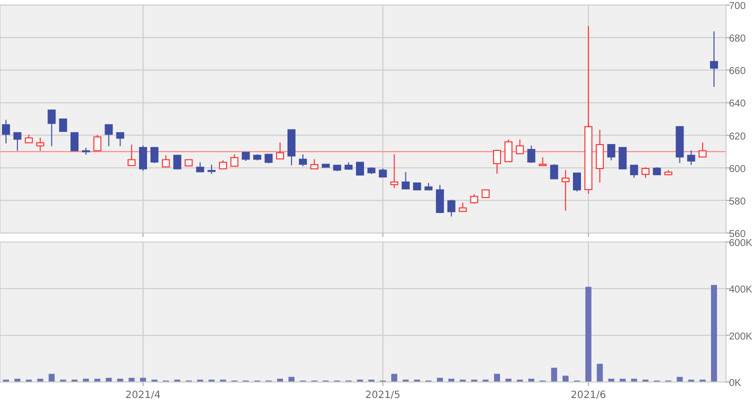  Describe the element at coordinates (737, 6) in the screenshot. I see `y-tick-label: 700` at that location.